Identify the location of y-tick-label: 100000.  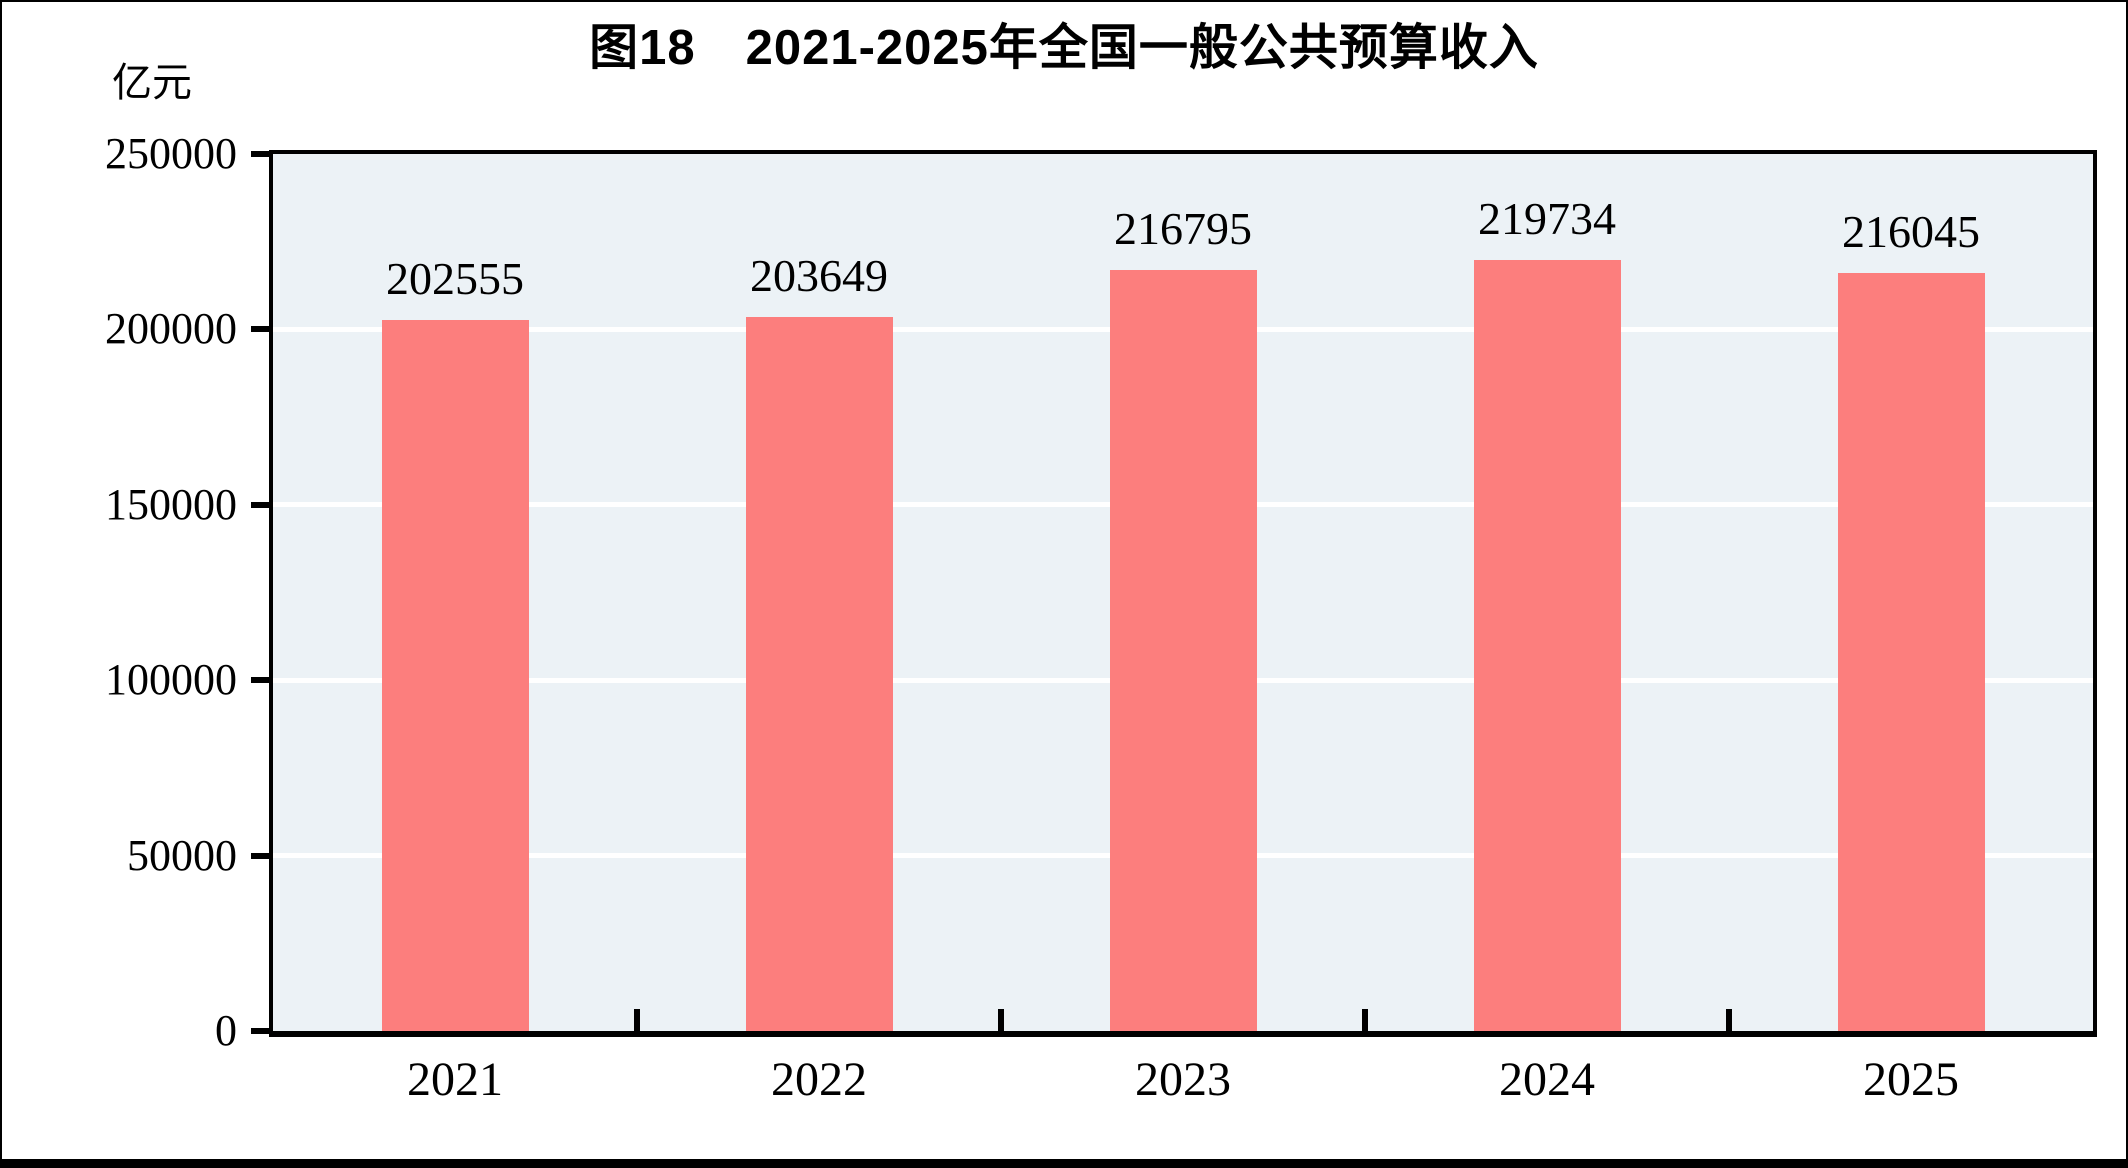
(171, 680).